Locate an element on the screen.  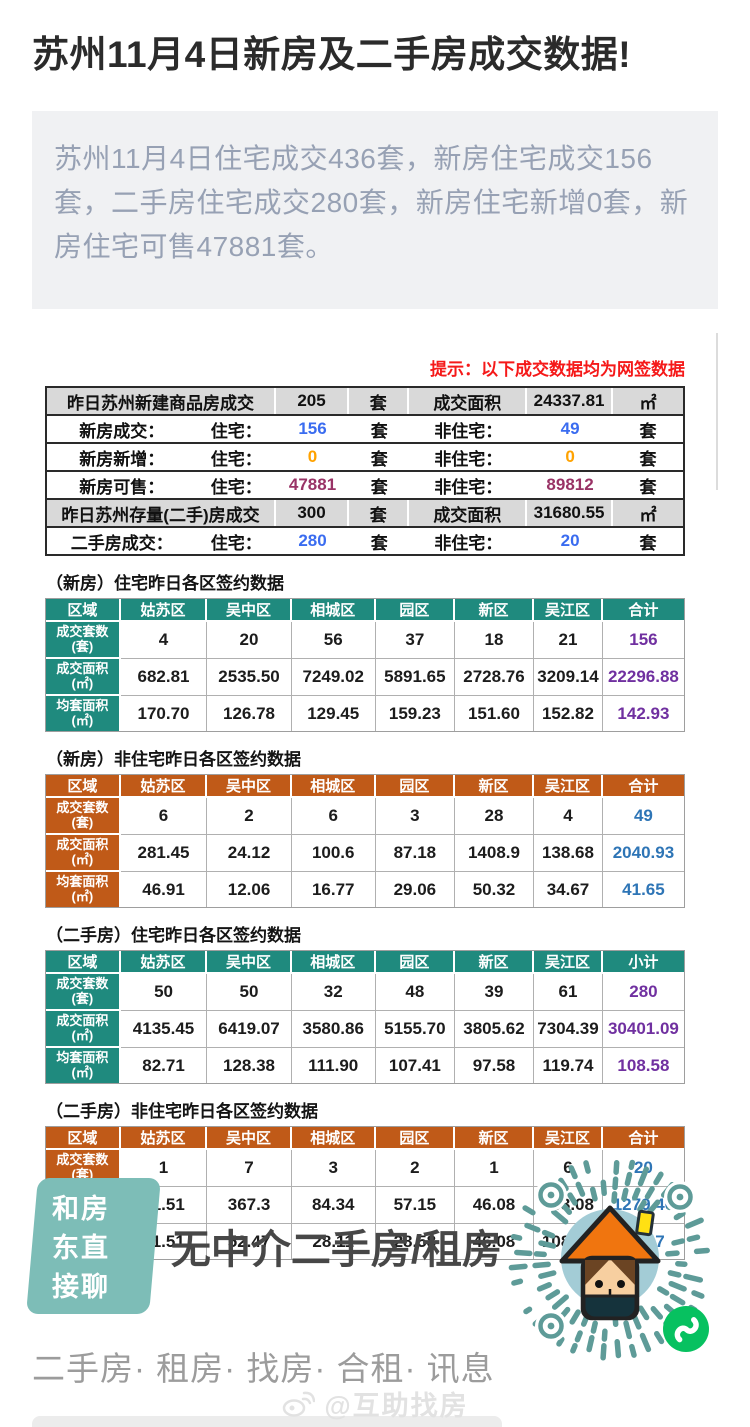
overview-cell: 300 is located at coordinates (313, 513).